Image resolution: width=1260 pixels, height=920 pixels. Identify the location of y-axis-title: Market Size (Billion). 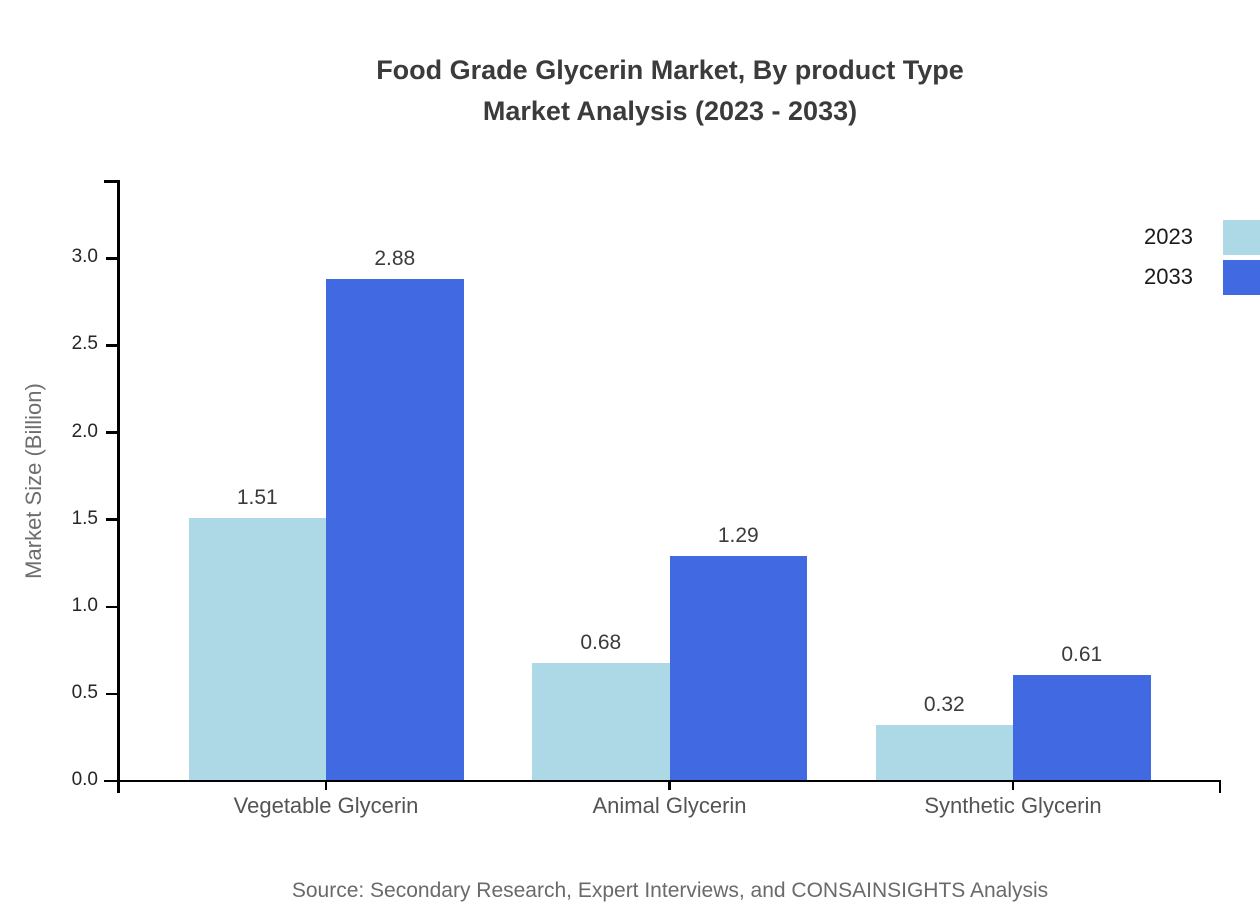
(33, 481).